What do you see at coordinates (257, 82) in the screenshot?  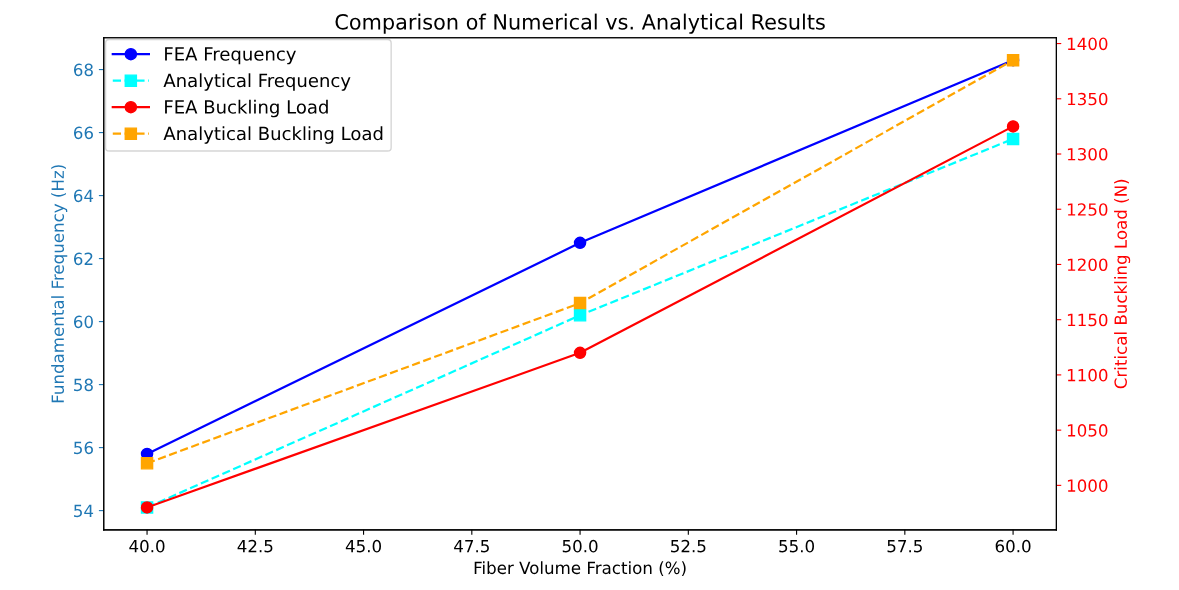 I see `legend-label: Analytical Frequency` at bounding box center [257, 82].